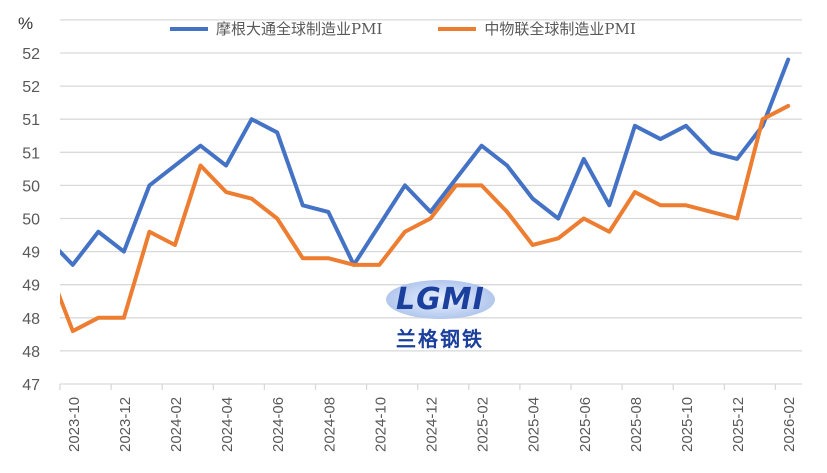 The height and width of the screenshot is (473, 827). What do you see at coordinates (431, 424) in the screenshot?
I see `x-tick-label: 2024-12` at bounding box center [431, 424].